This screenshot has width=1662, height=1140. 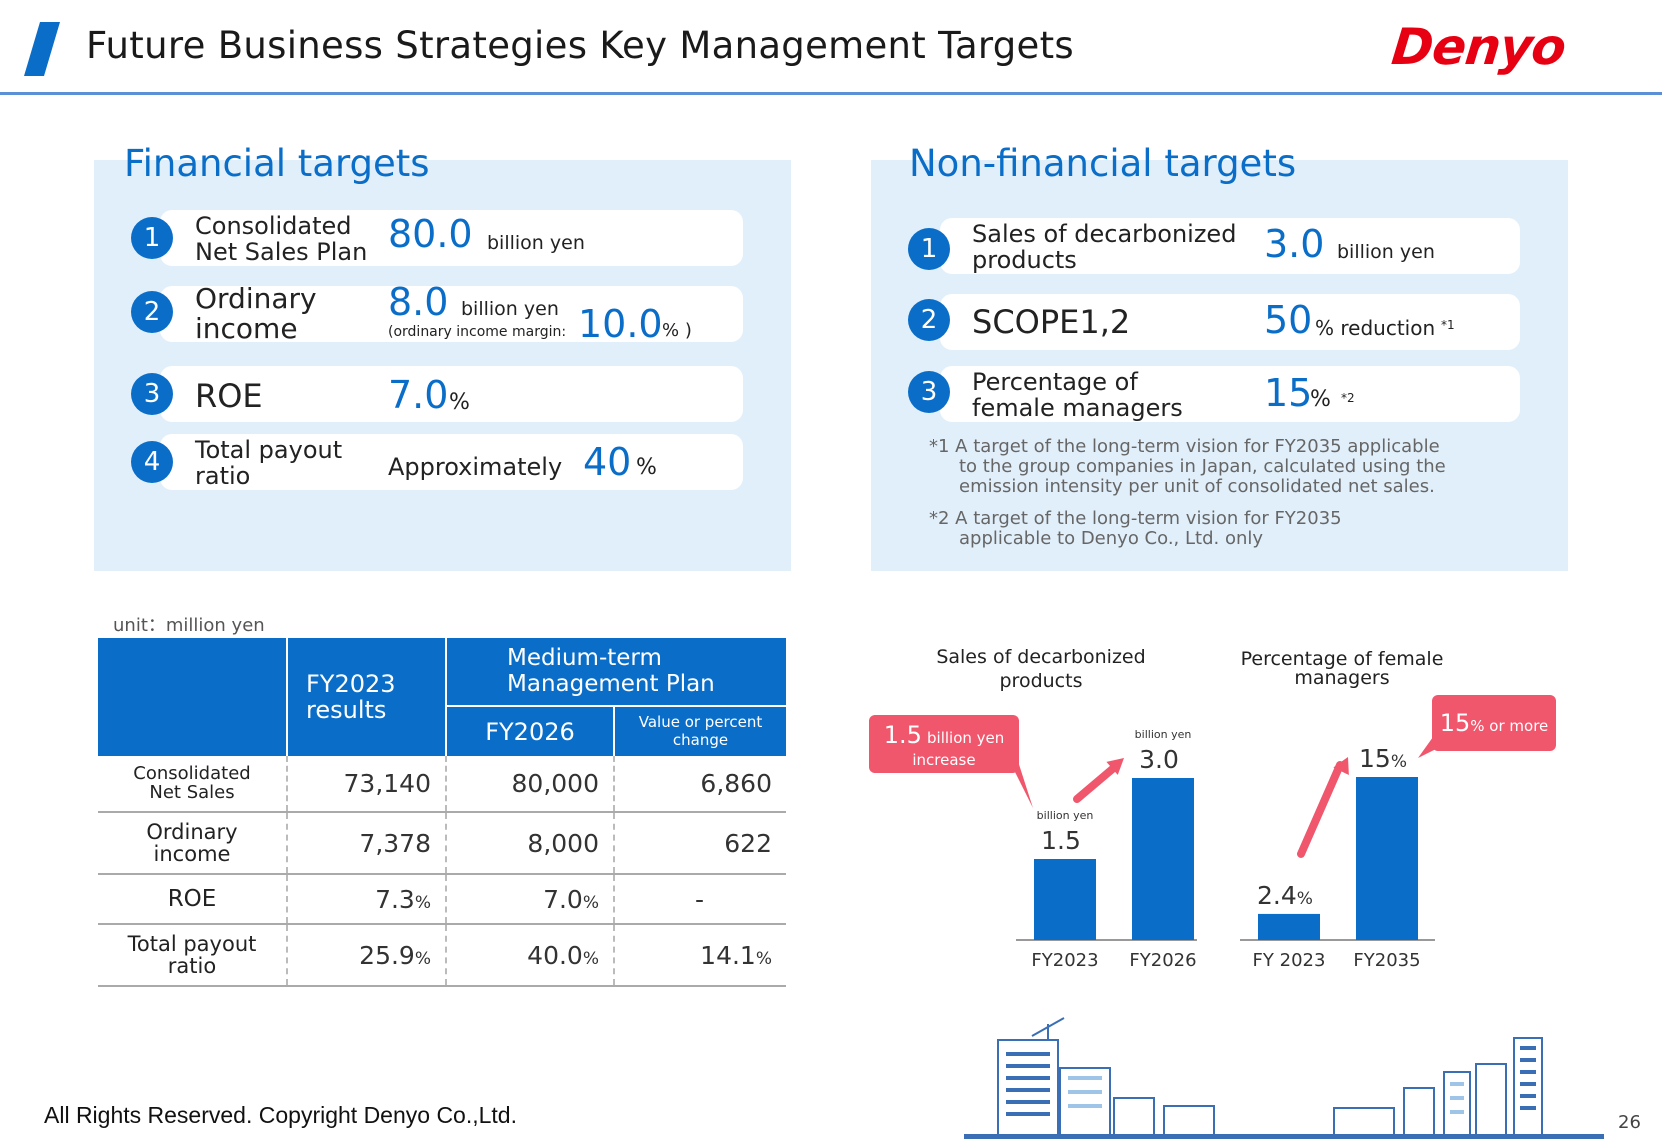 What do you see at coordinates (1096, 782) in the screenshot?
I see `chart1-growth-arrow` at bounding box center [1096, 782].